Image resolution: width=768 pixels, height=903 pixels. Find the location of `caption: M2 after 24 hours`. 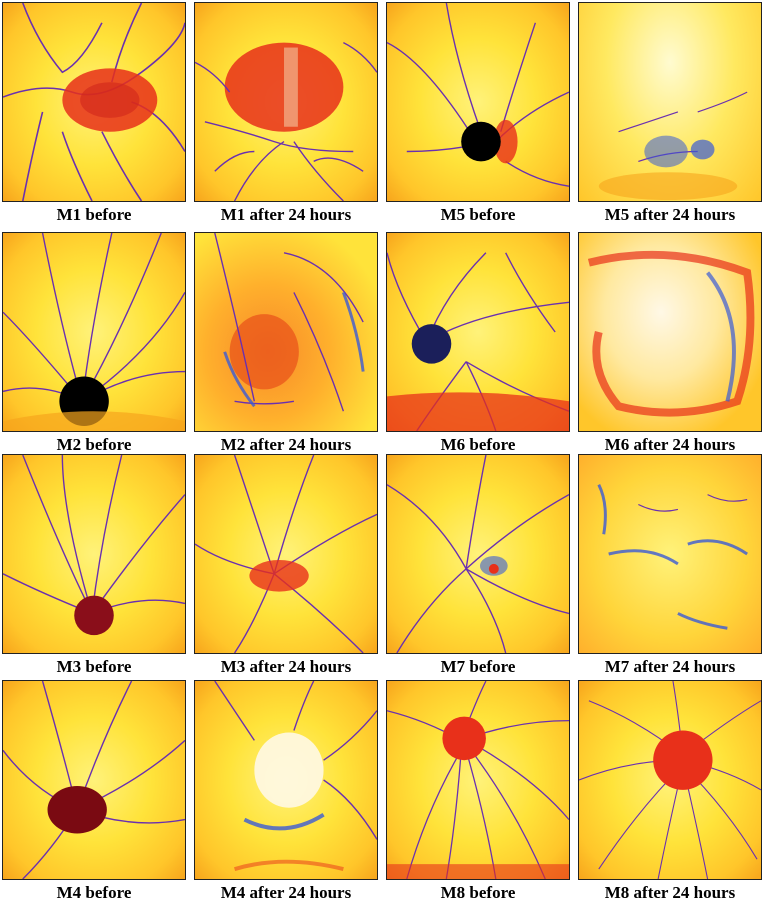

caption: M2 after 24 hours is located at coordinates (286, 444).